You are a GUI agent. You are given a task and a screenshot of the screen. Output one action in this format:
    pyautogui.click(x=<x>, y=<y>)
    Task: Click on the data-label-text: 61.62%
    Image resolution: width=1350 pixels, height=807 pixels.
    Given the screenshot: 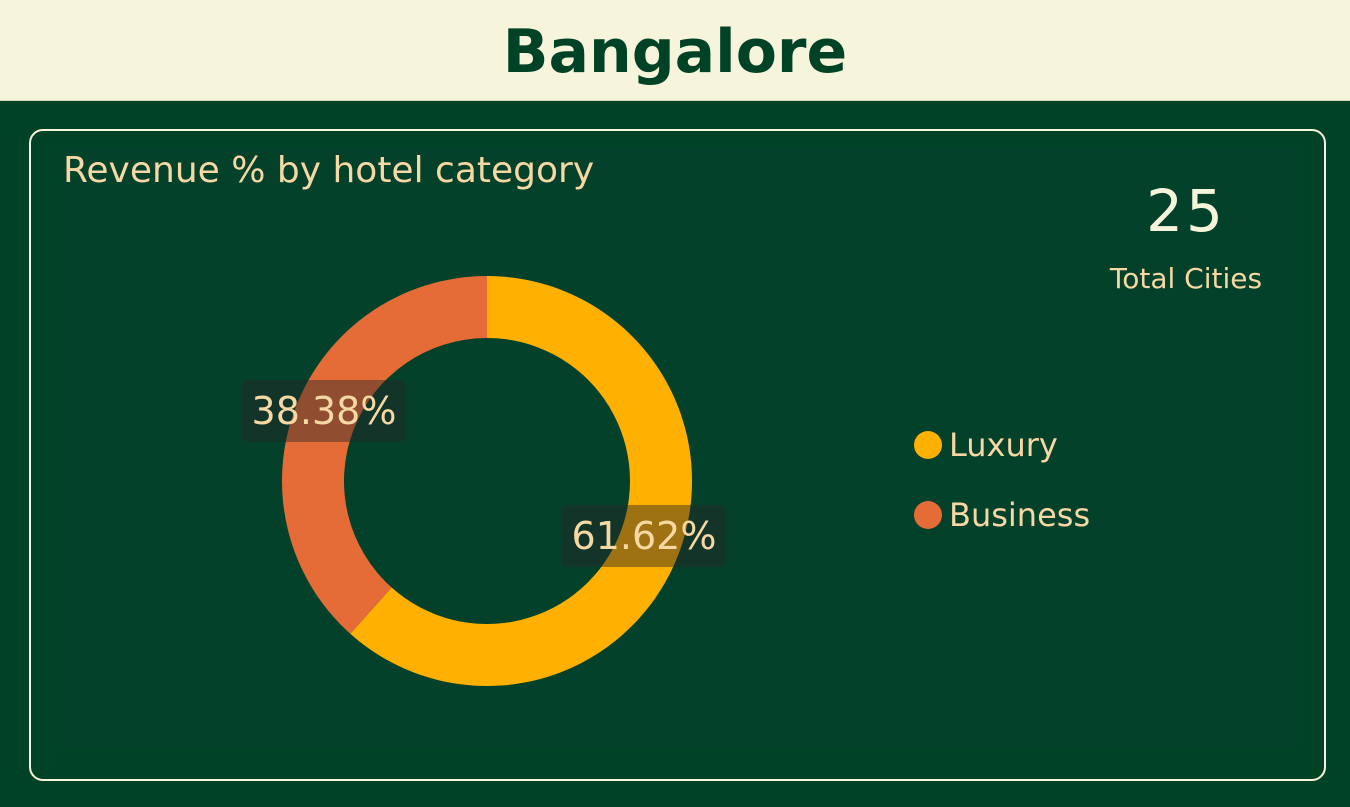 What is the action you would take?
    pyautogui.click(x=644, y=536)
    